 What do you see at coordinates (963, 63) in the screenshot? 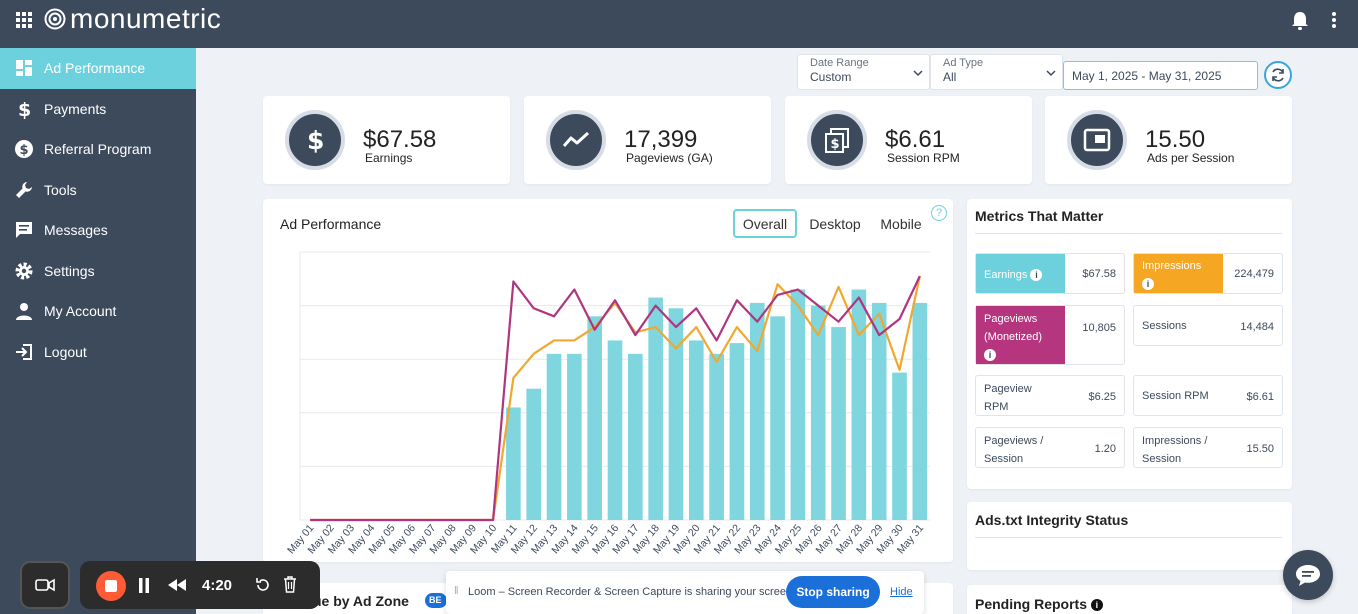
I see `ad-type-label: Ad Type` at bounding box center [963, 63].